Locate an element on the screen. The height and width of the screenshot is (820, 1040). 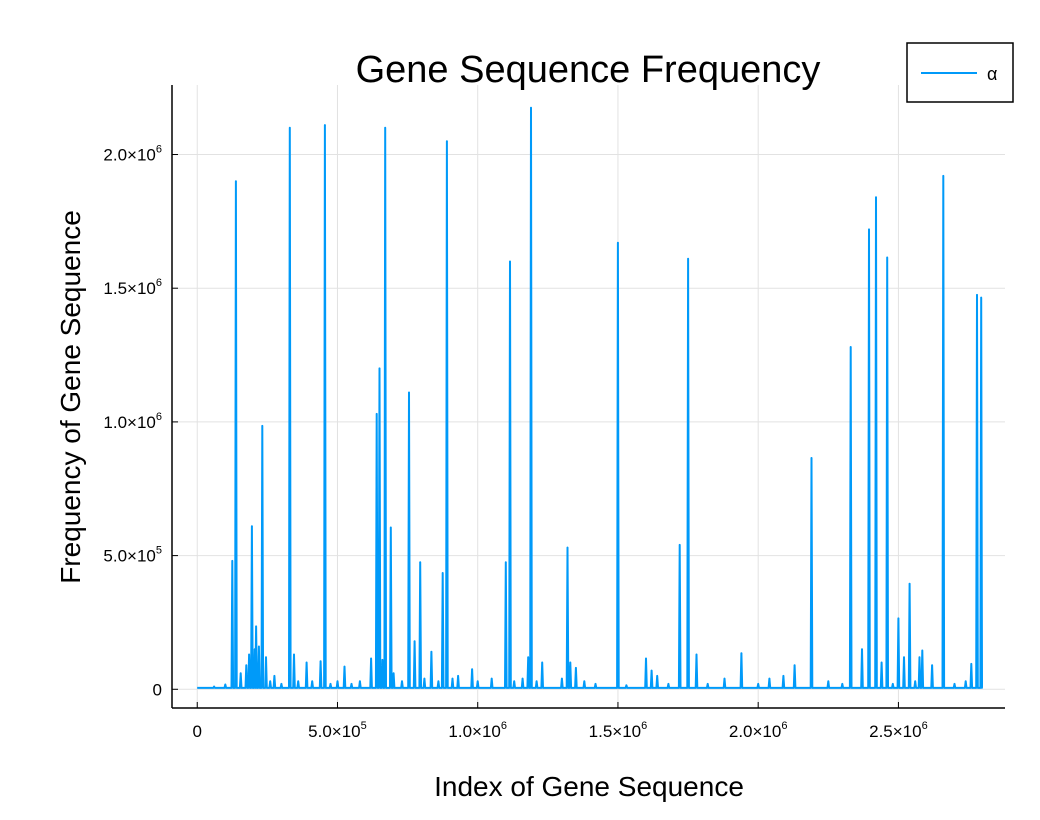
x-tick-label-5: 2.5×10⁶ is located at coordinates (898, 730).